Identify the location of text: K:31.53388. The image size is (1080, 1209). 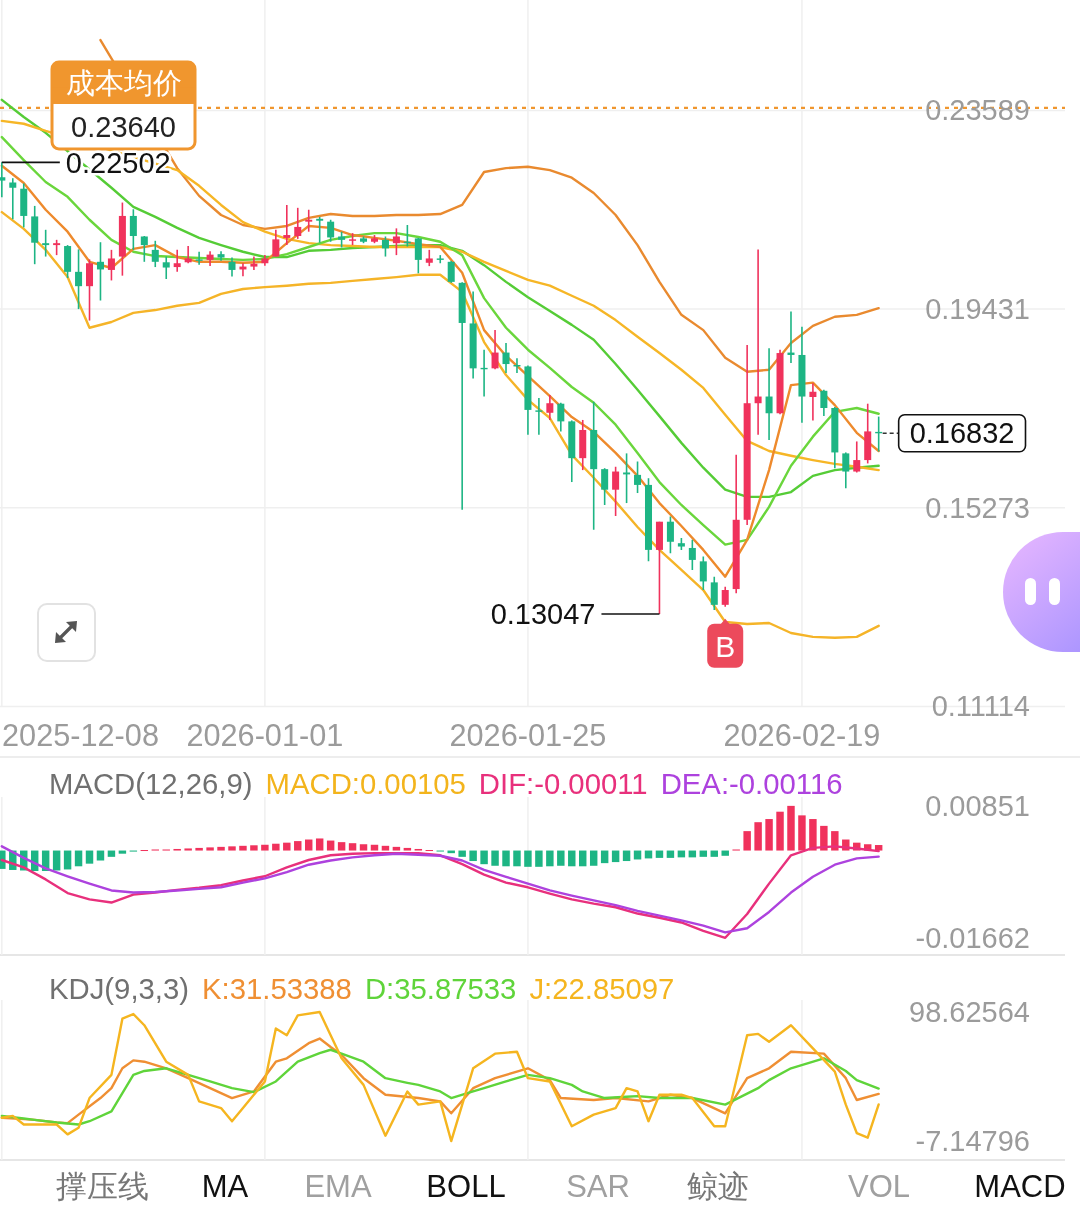
(277, 988).